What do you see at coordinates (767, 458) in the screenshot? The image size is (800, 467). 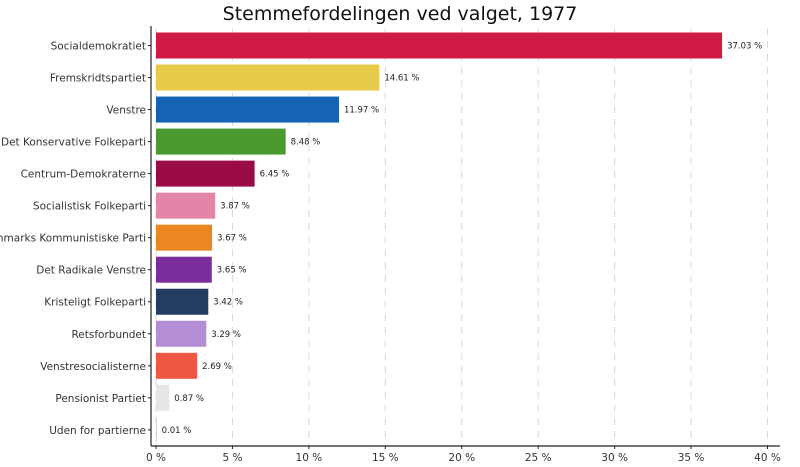 I see `x-tick-label: 40 %` at bounding box center [767, 458].